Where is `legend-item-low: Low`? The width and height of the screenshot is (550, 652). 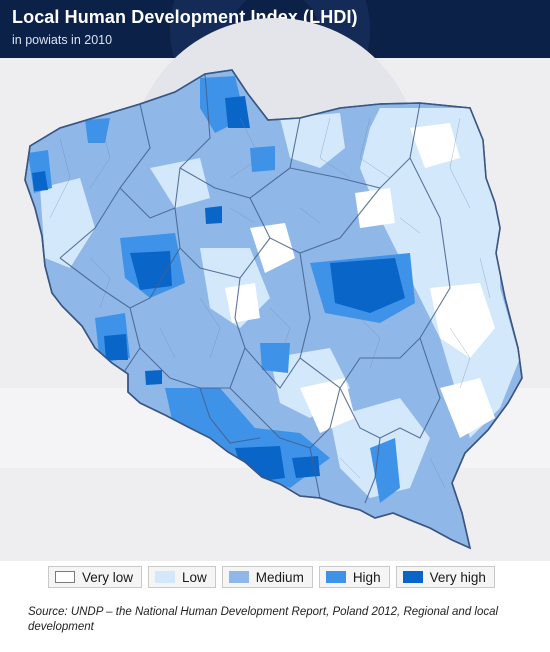
legend-item-low: Low is located at coordinates (182, 577).